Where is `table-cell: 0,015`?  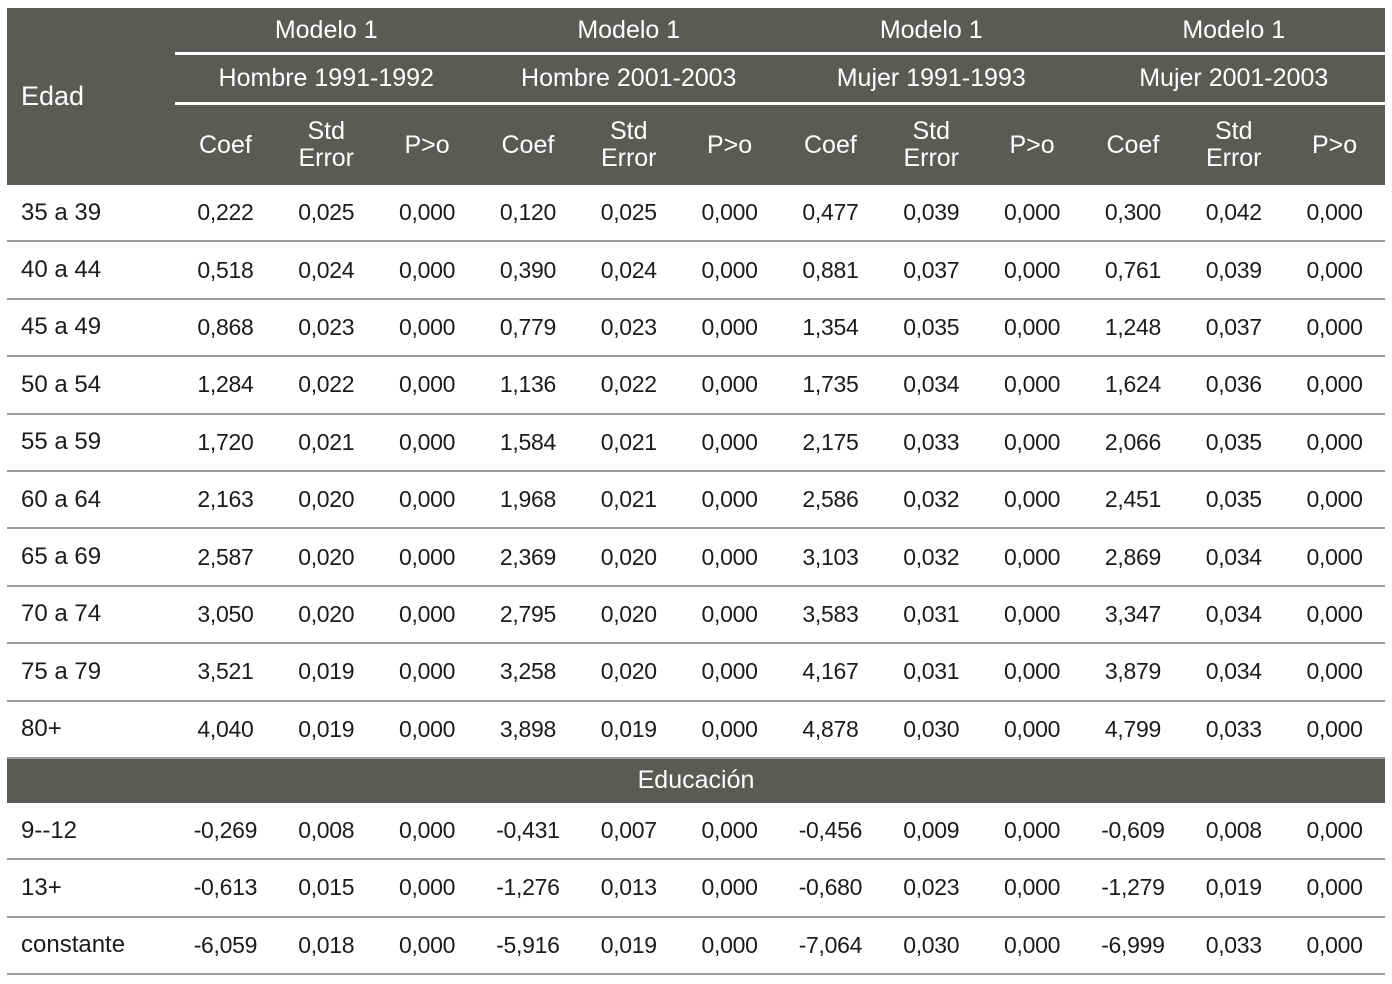 table-cell: 0,015 is located at coordinates (326, 887).